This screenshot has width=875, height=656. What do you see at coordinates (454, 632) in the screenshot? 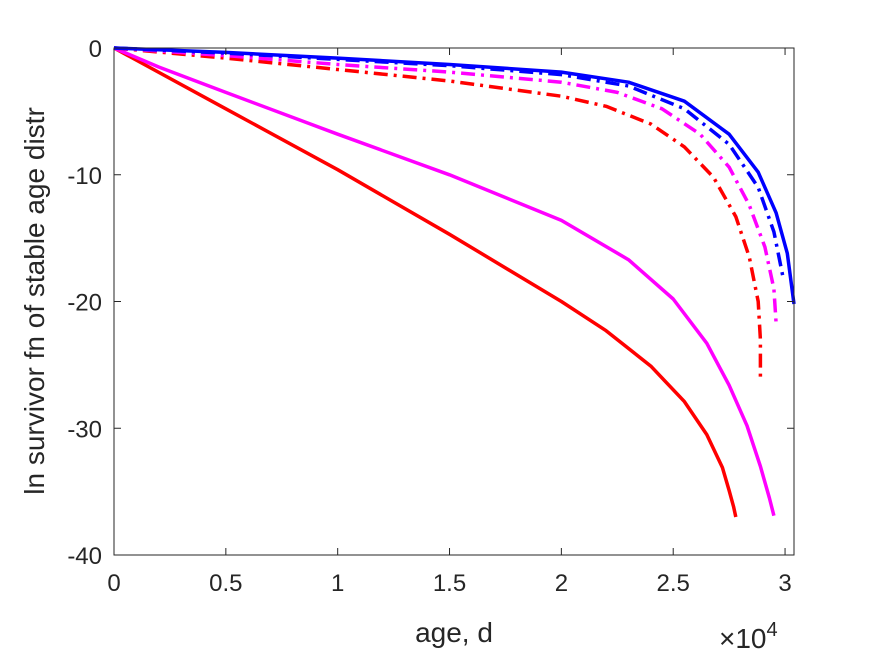
I see `x-axis-title: age, d` at bounding box center [454, 632].